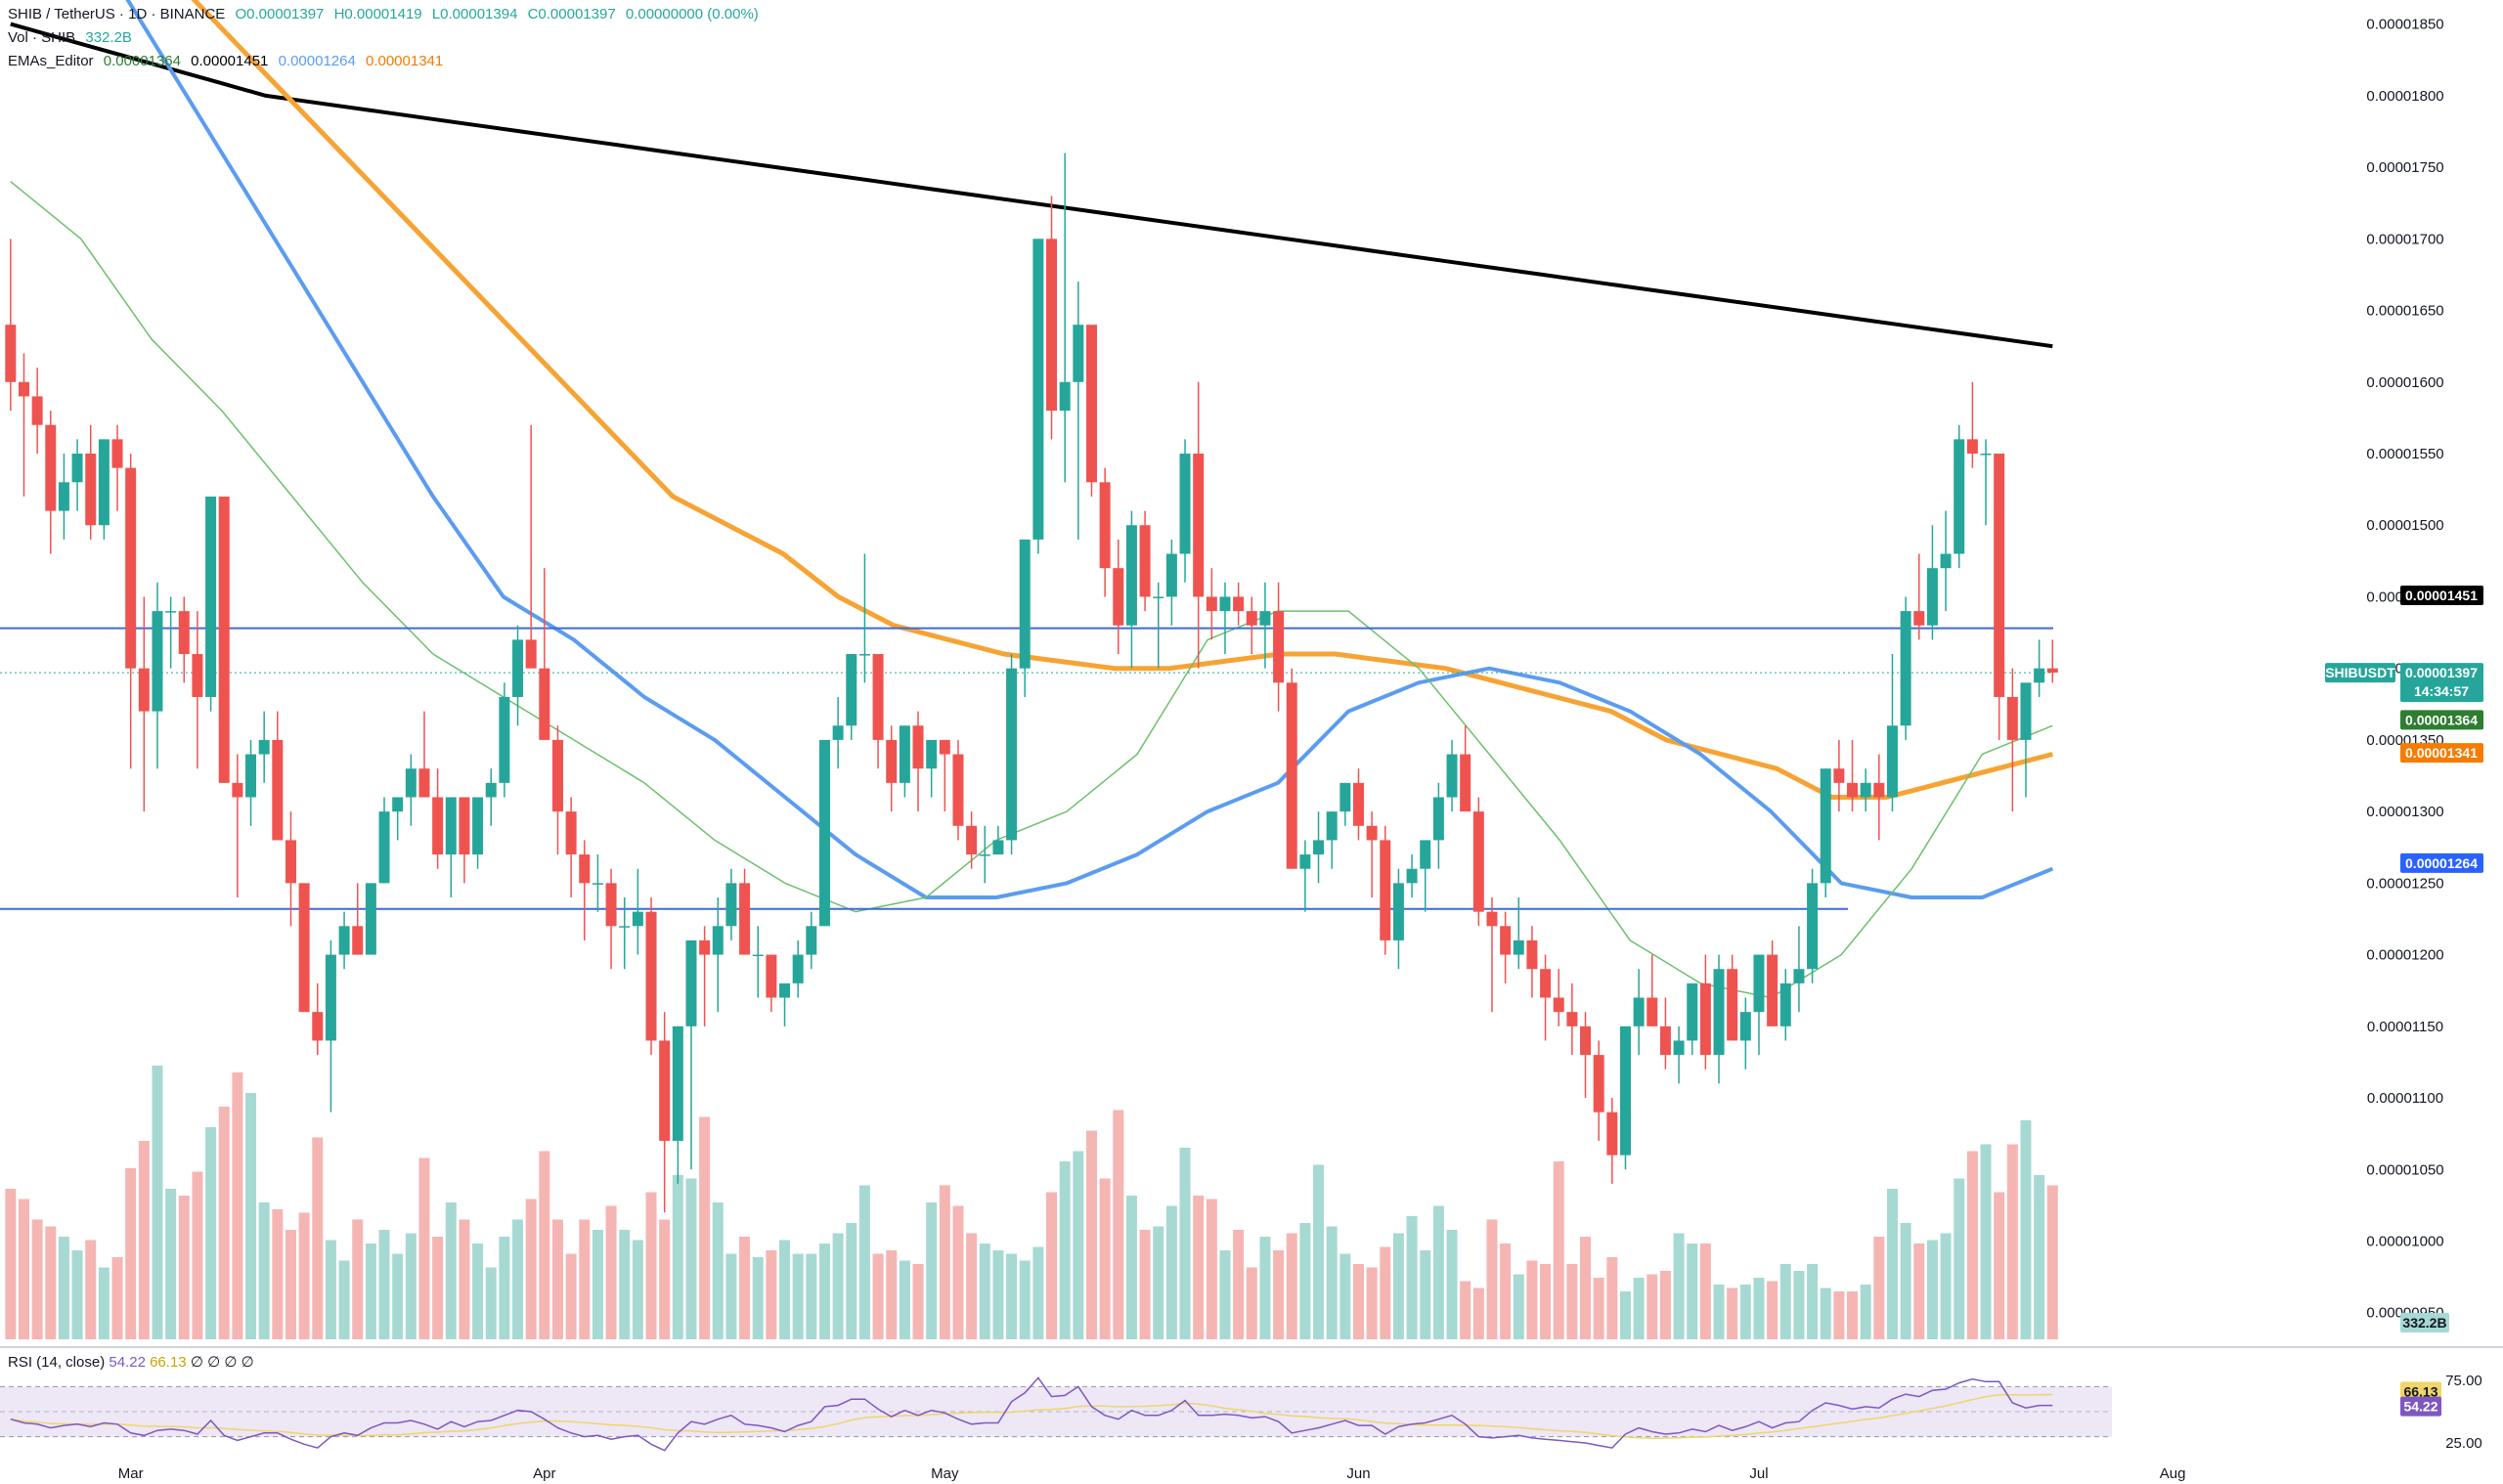  I want to click on price-tick-label: 0.00001600, so click(2404, 382).